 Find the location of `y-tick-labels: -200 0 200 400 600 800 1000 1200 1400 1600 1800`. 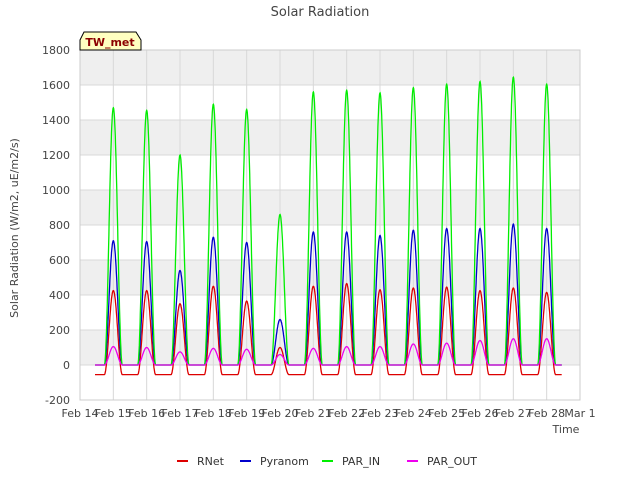

y-tick-labels: -200 0 200 400 600 800 1000 1200 1400 1600 1800 is located at coordinates (56, 225).